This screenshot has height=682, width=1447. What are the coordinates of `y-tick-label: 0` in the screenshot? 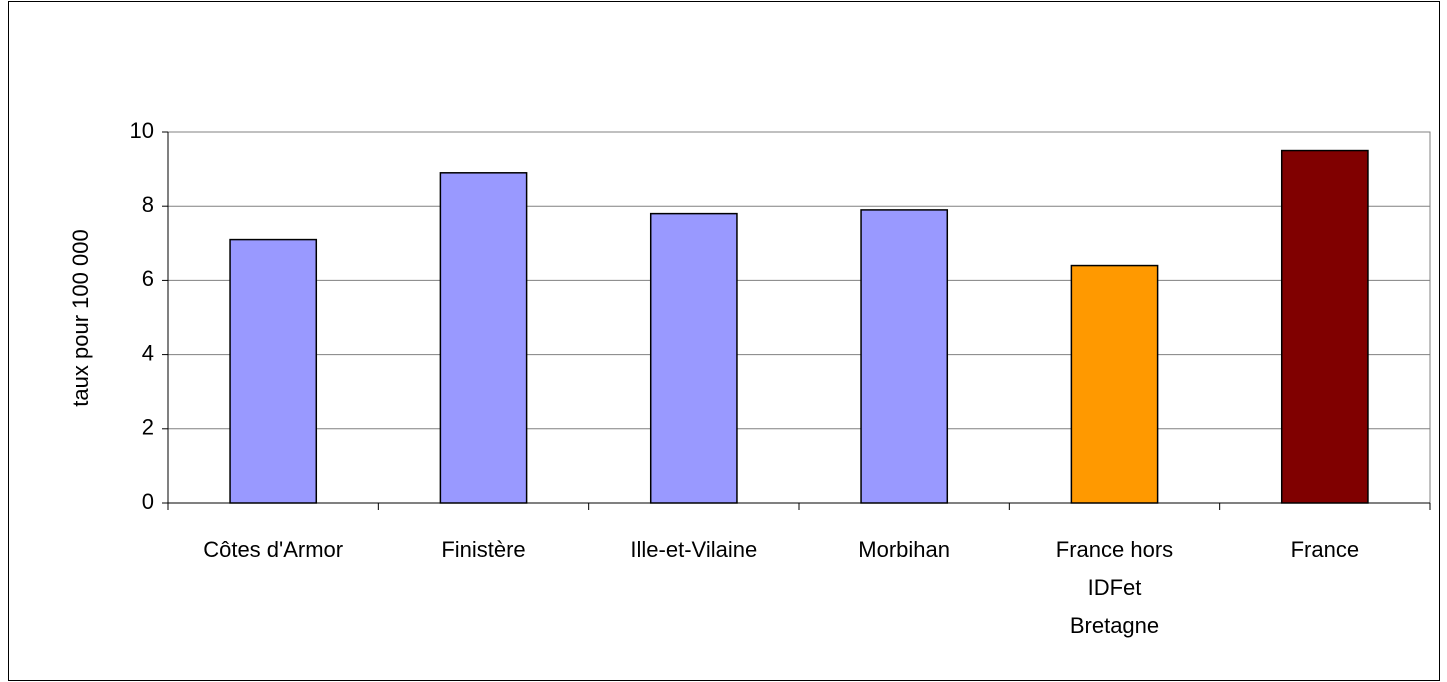 It's located at (148, 501).